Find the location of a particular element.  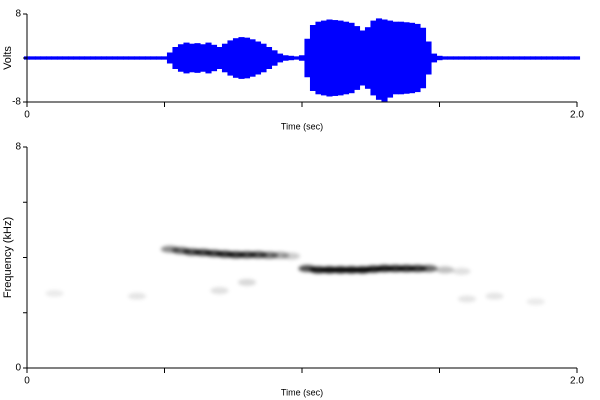

spectrogram-energy is located at coordinates (295, 275).